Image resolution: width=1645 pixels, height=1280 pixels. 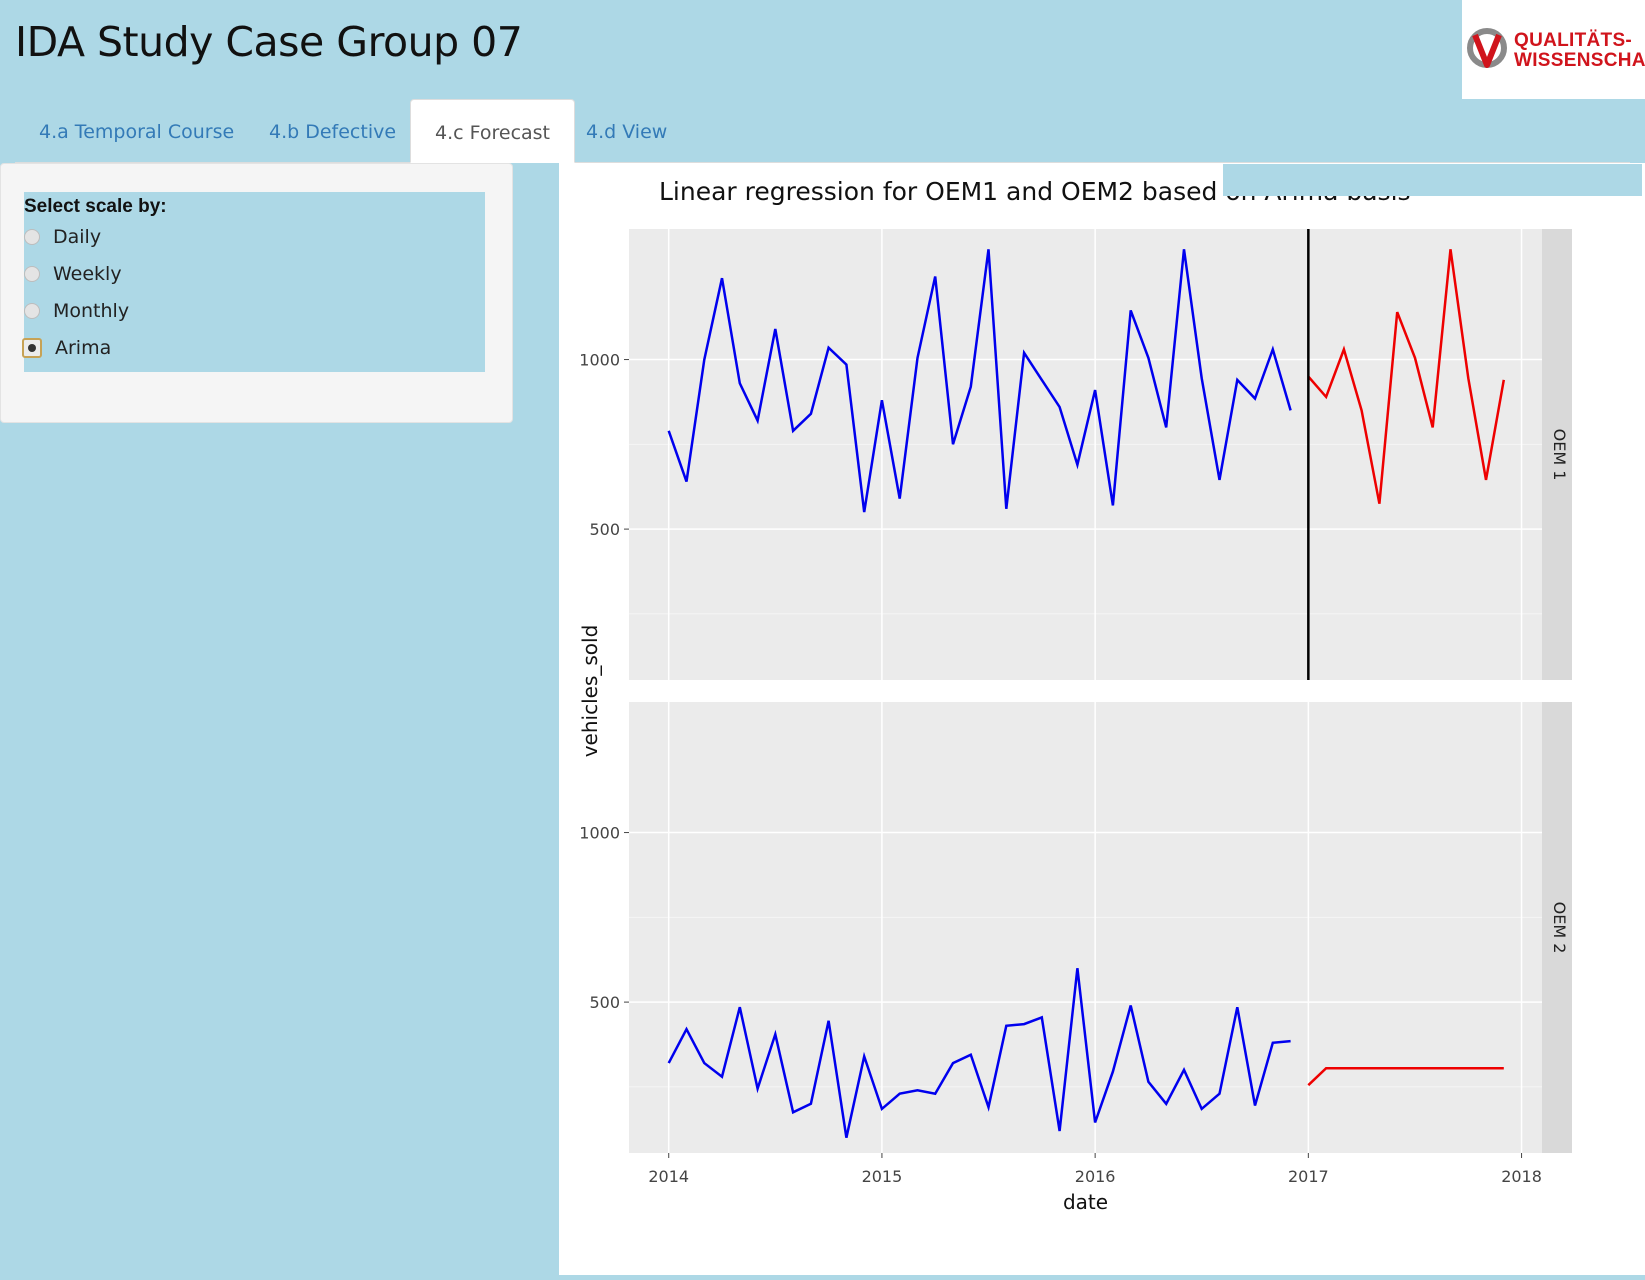 What do you see at coordinates (1095, 1176) in the screenshot?
I see `x-tick-label: 2016` at bounding box center [1095, 1176].